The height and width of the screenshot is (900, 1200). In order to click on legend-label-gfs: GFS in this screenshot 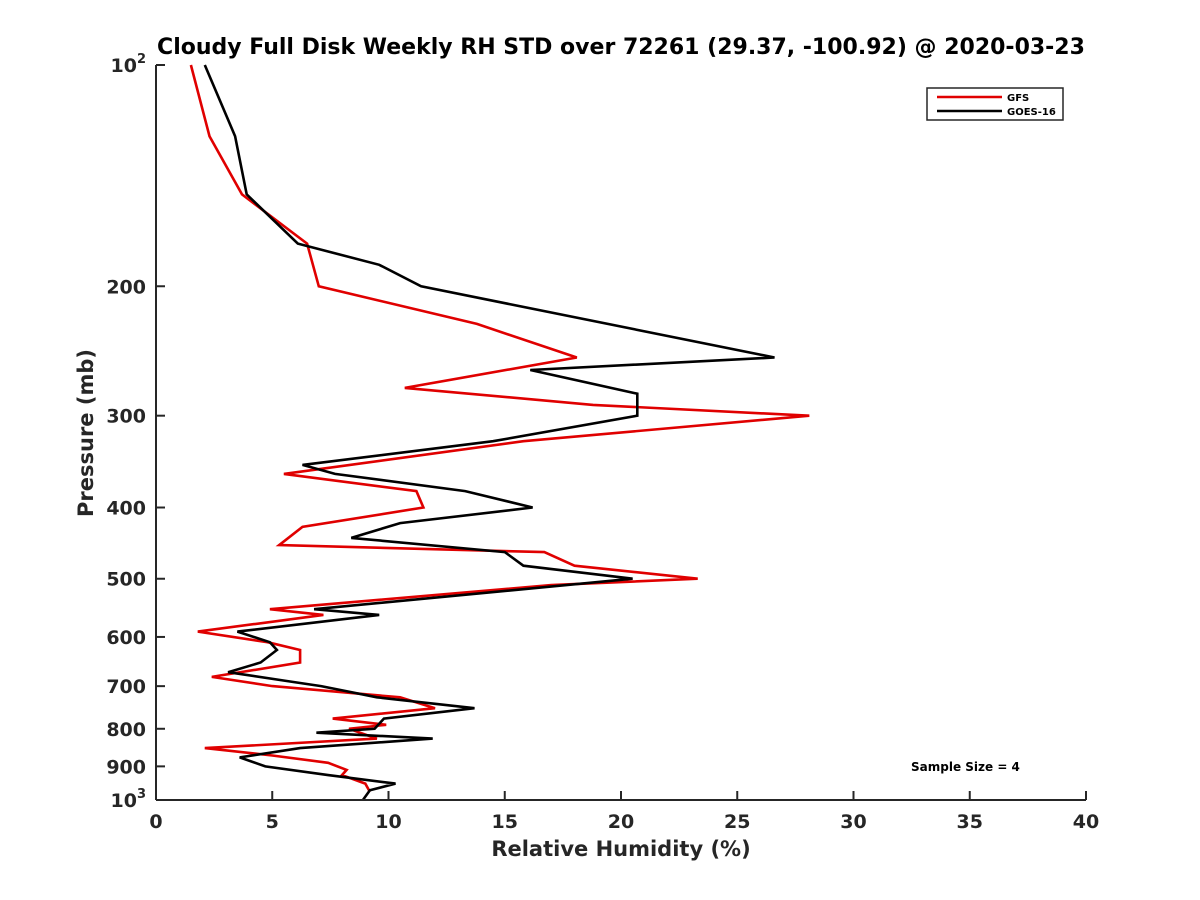, I will do `click(1018, 98)`.